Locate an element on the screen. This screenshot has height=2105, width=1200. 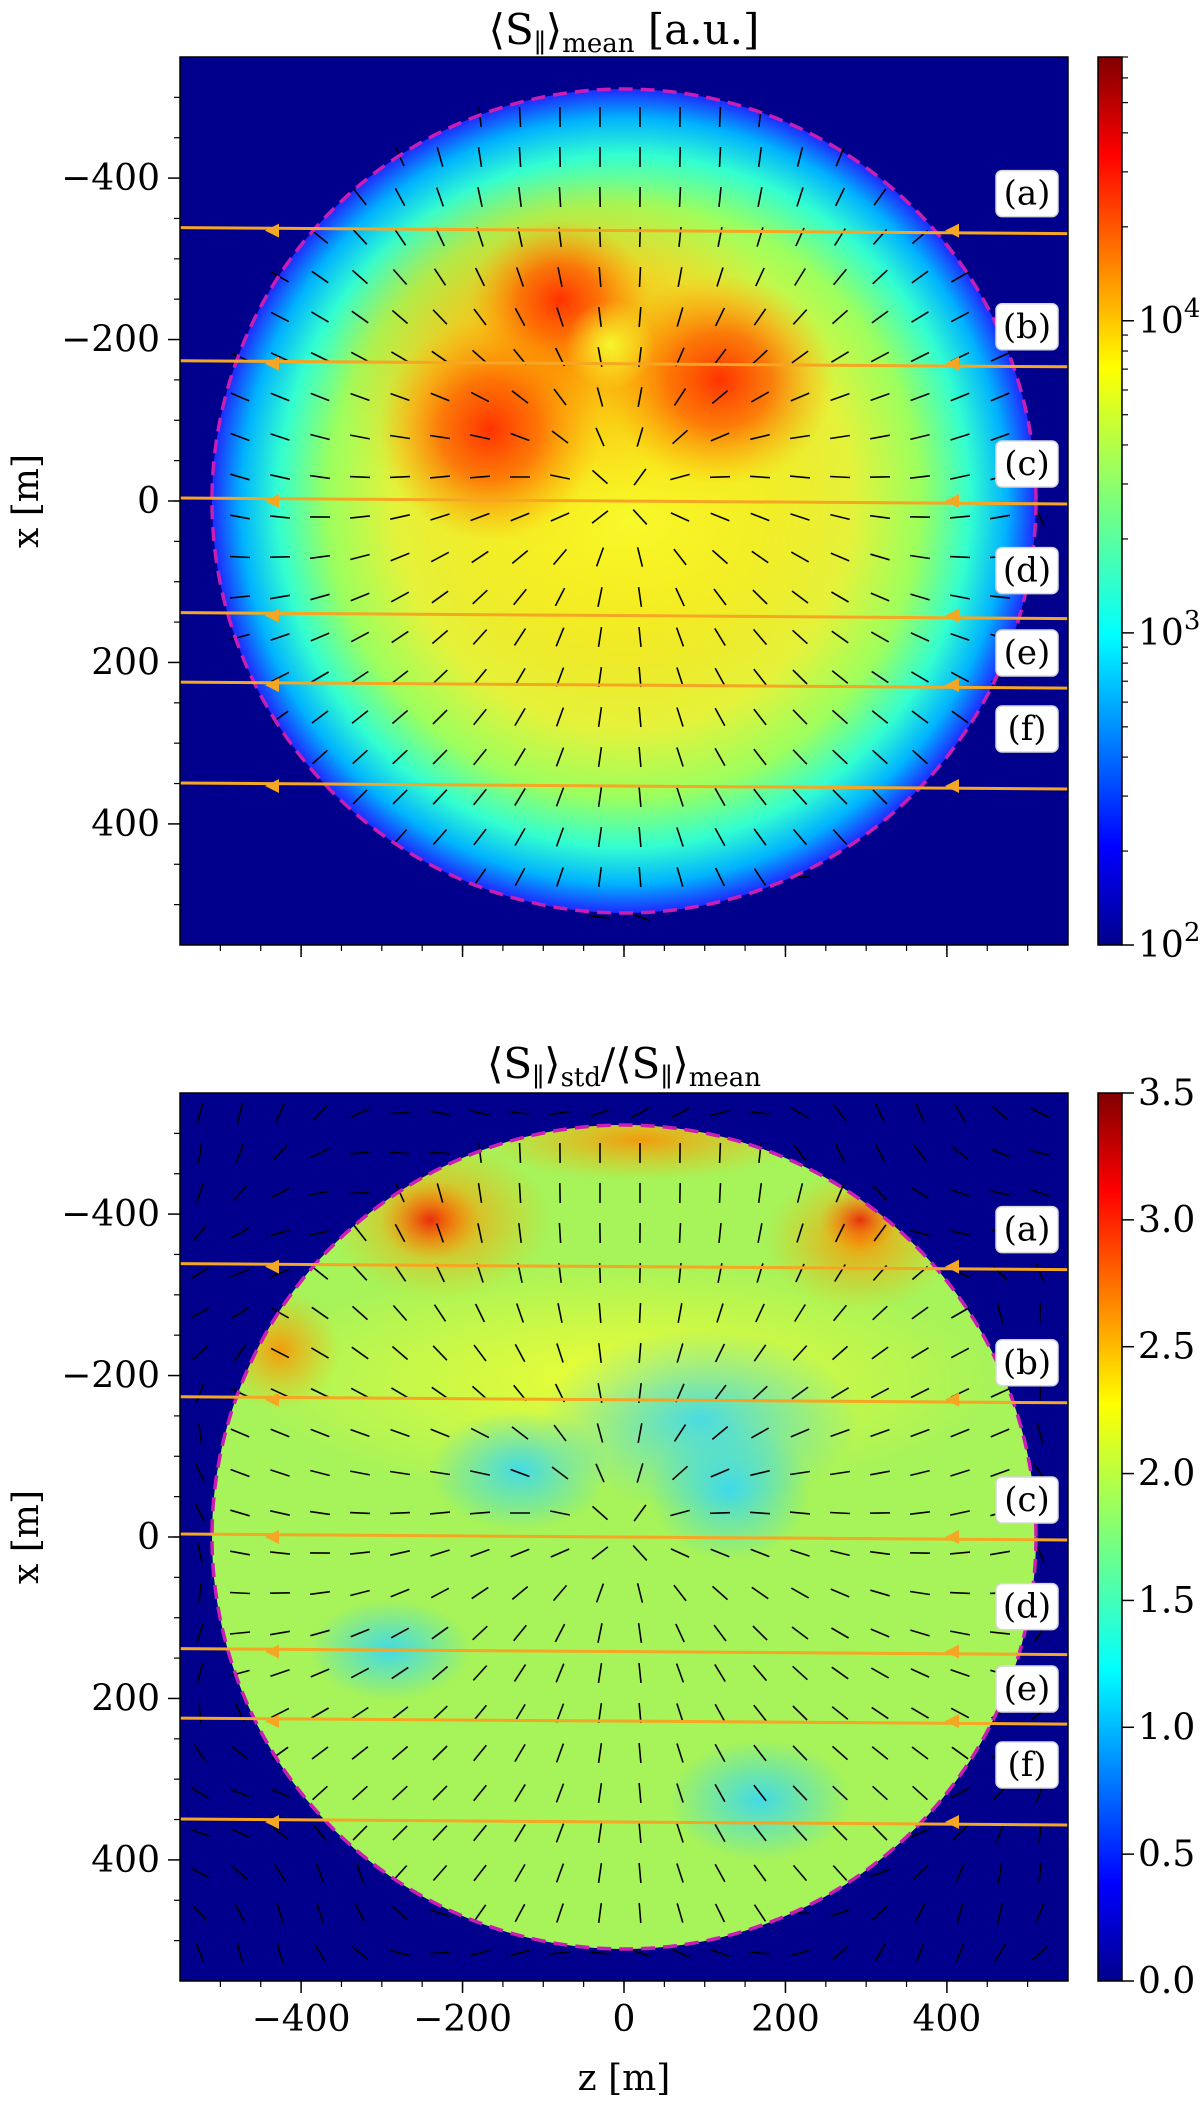
y-tick-label: −400 is located at coordinates (110, 1214).